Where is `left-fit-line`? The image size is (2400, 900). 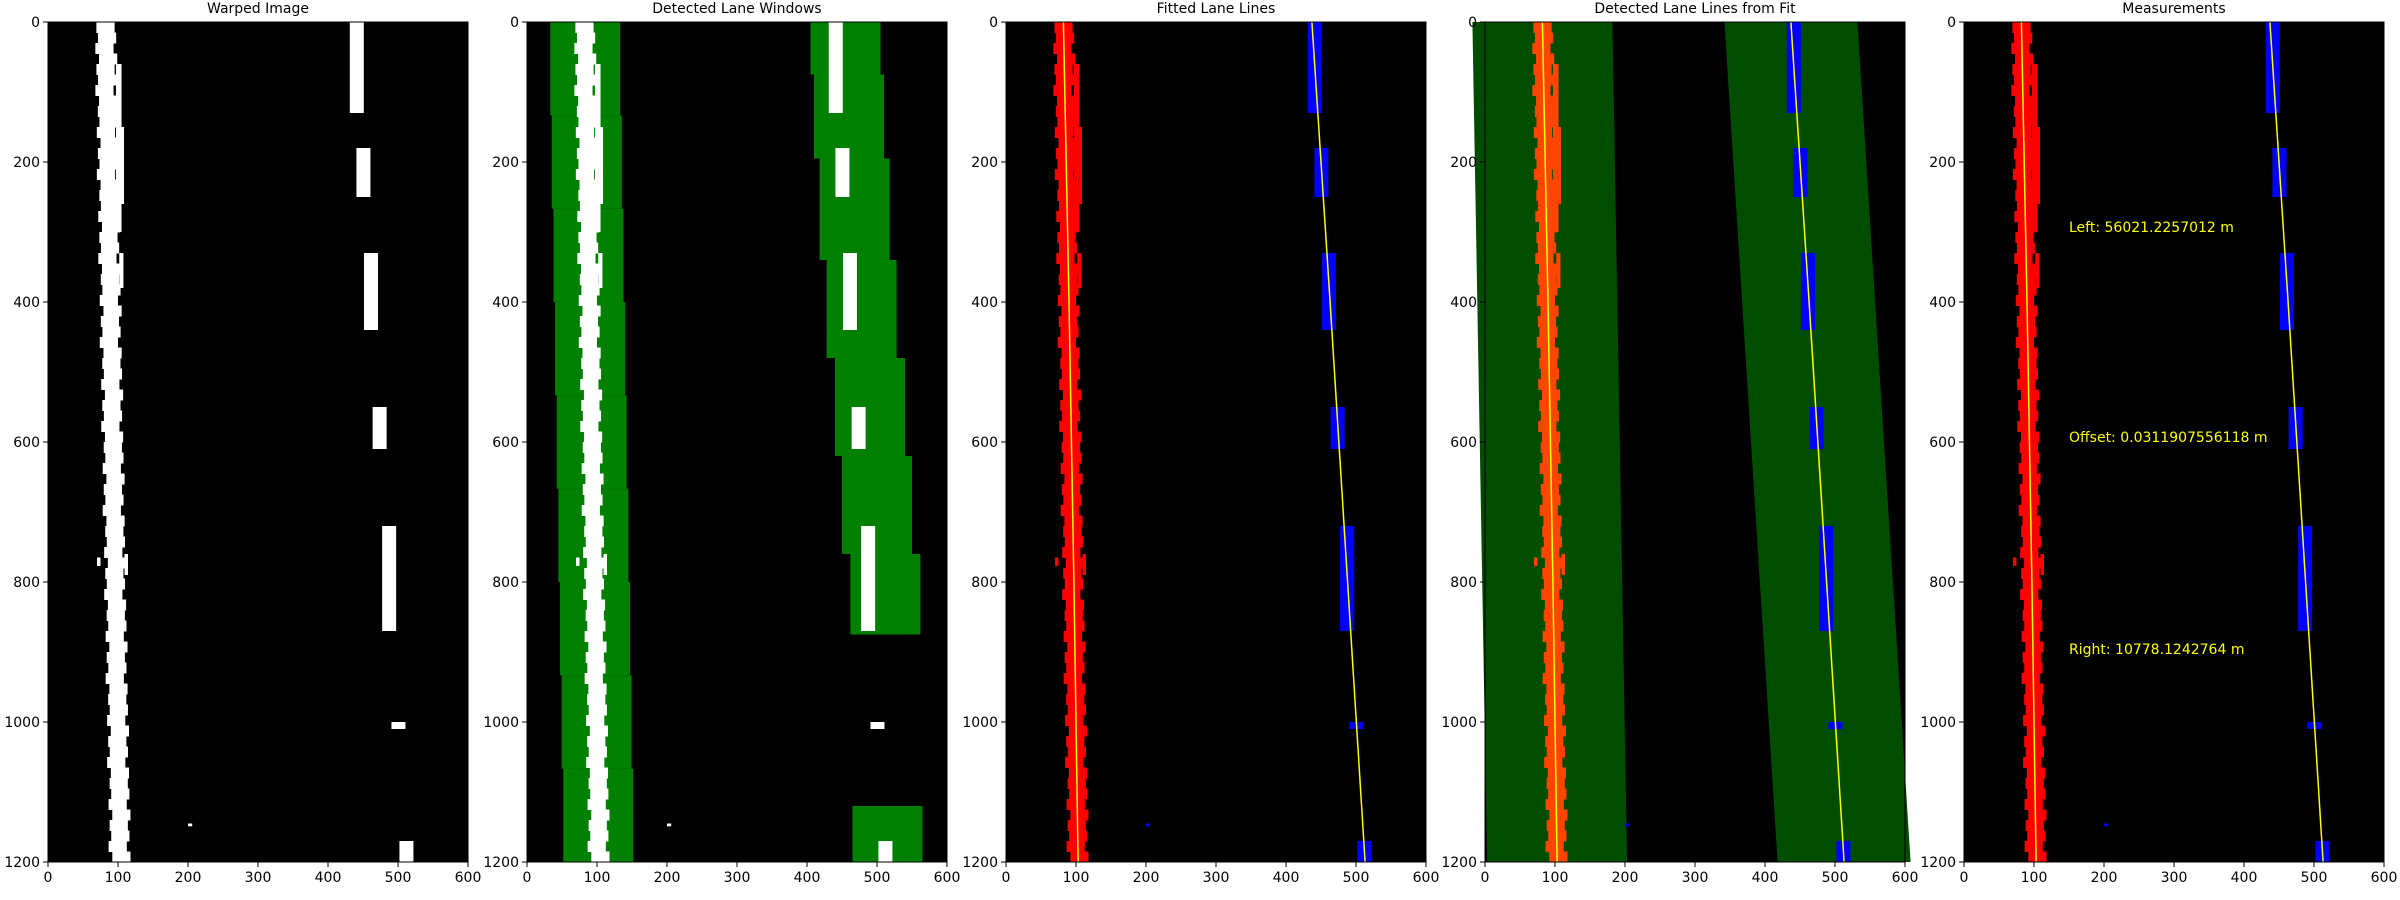 left-fit-line is located at coordinates (1070, 442).